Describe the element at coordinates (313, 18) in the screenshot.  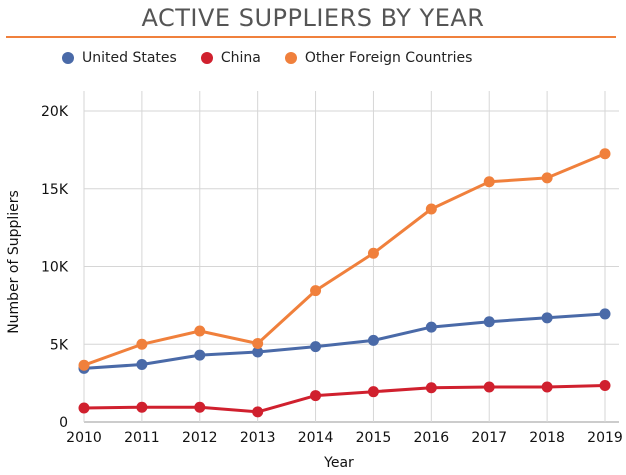
I see `chart-title: ACTIVE SUPPLIERS BY YEAR` at that location.